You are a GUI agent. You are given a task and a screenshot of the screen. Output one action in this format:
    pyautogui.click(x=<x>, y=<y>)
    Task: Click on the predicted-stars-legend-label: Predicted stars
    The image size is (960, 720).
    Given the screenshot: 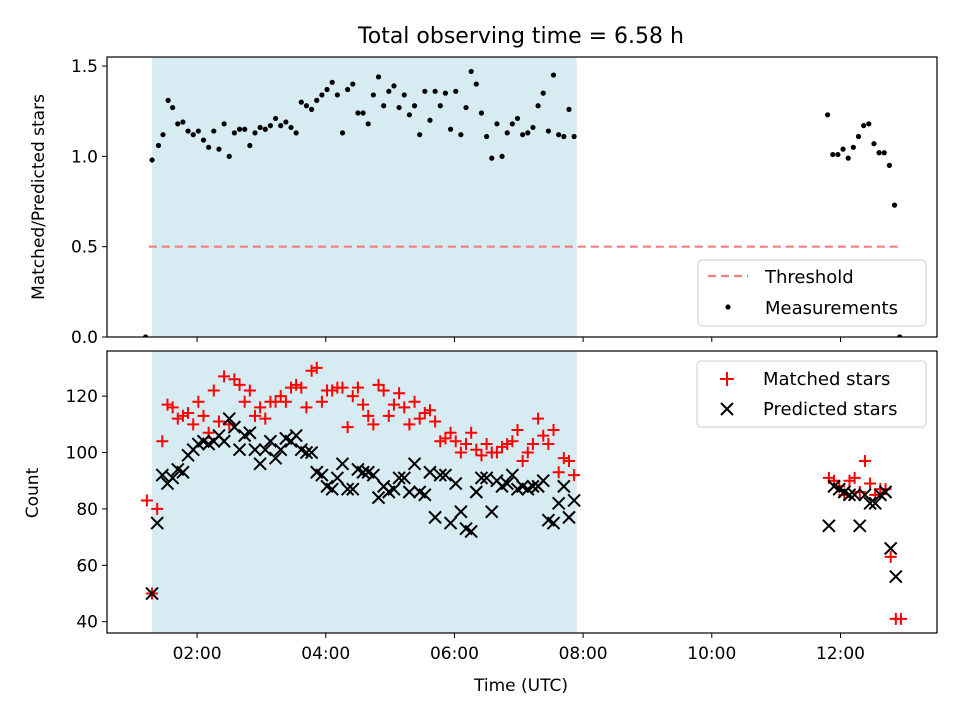 What is the action you would take?
    pyautogui.click(x=830, y=409)
    